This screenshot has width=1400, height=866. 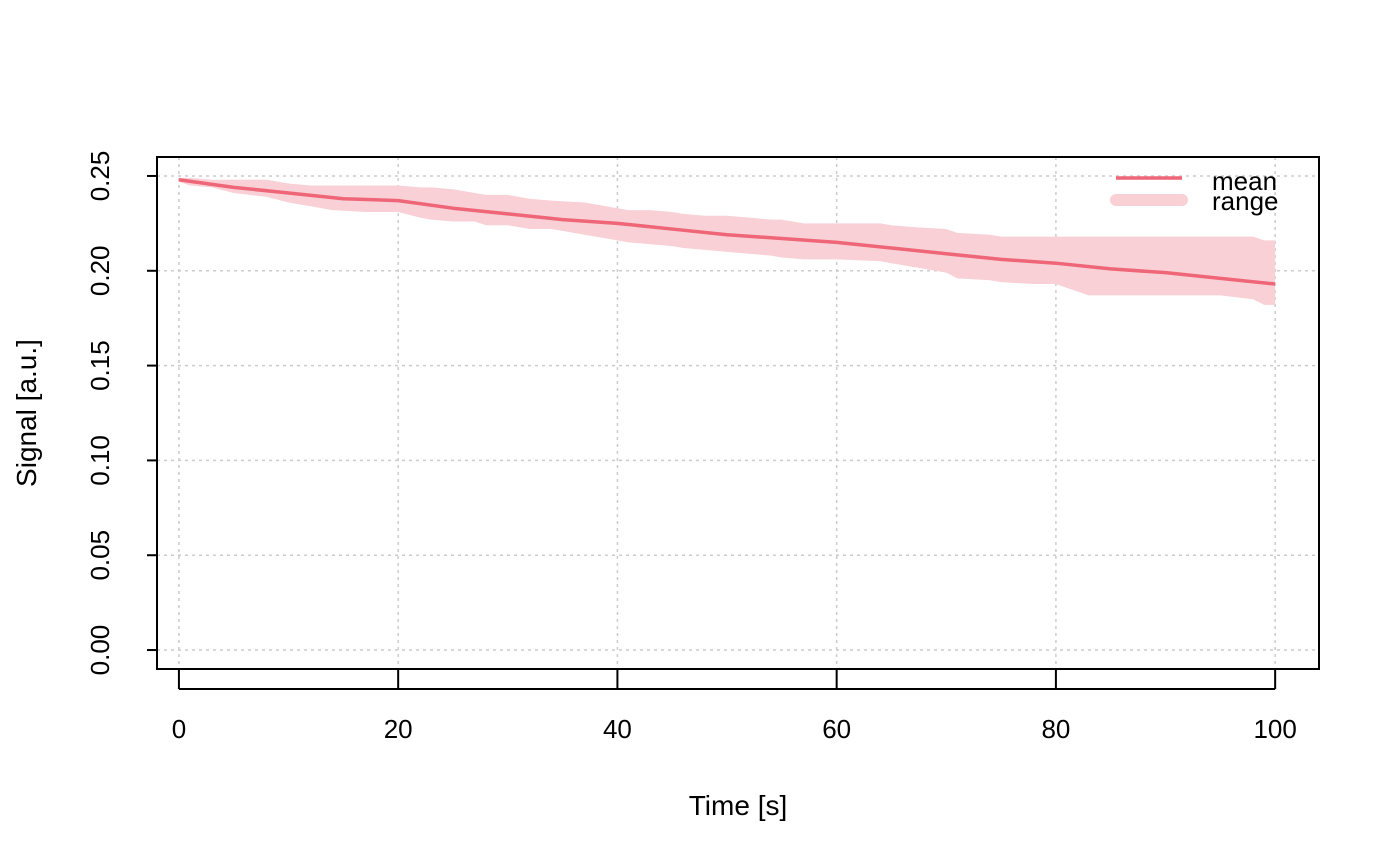 What do you see at coordinates (1245, 201) in the screenshot?
I see `legend-range-label: range` at bounding box center [1245, 201].